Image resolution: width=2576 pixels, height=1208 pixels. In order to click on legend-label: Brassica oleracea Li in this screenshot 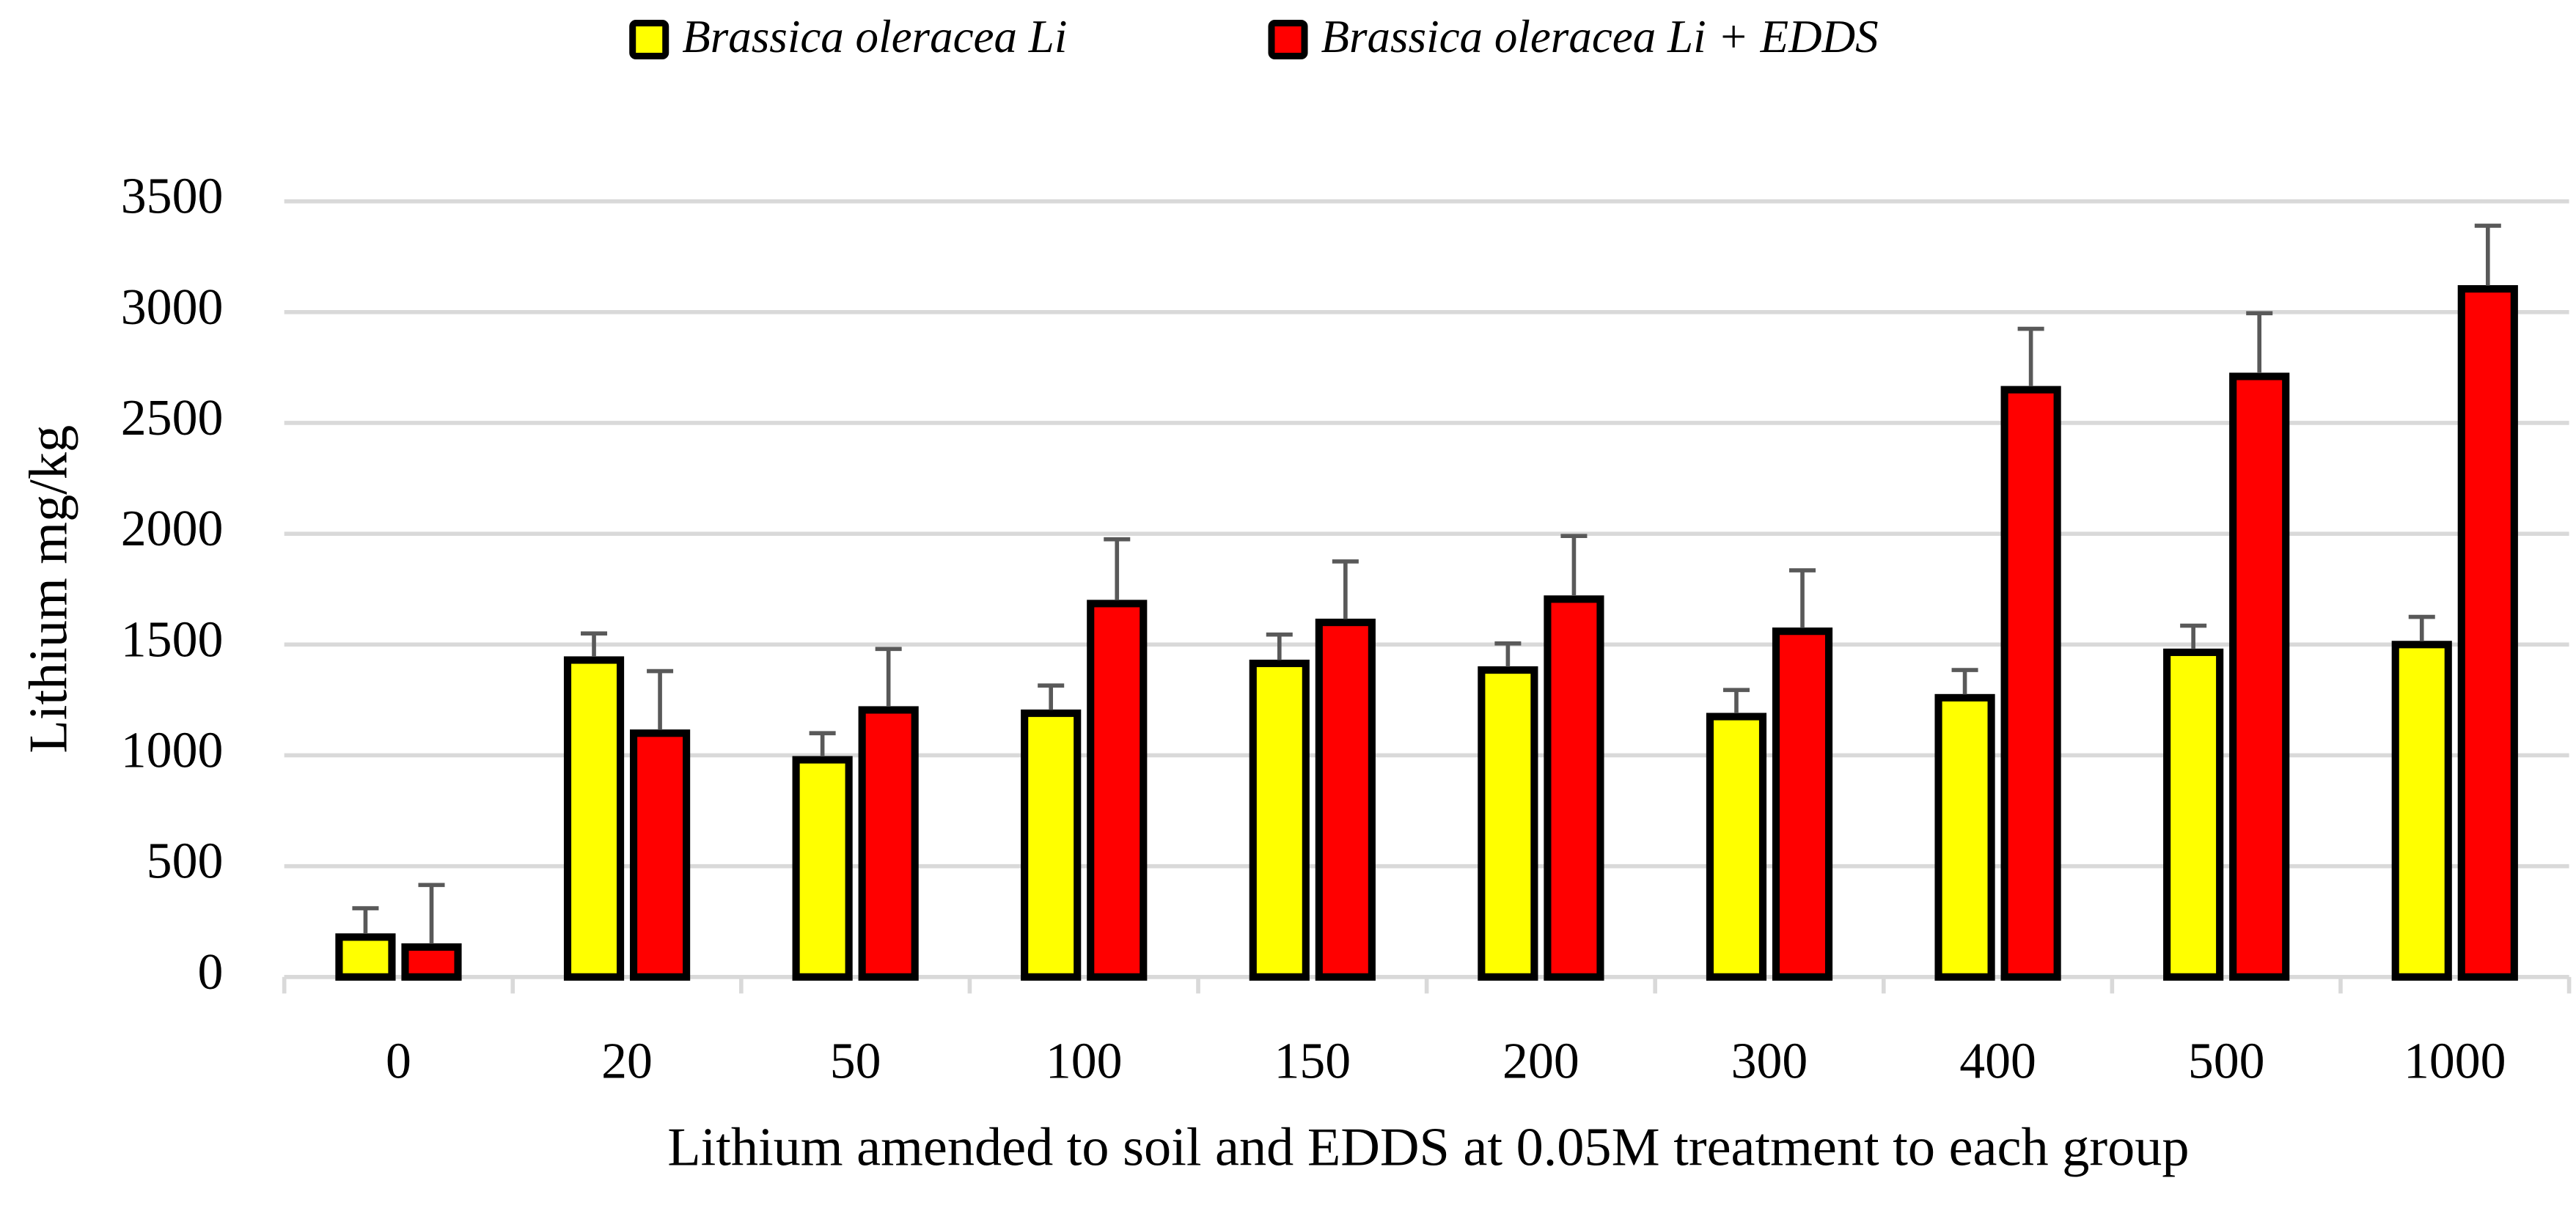, I will do `click(875, 37)`.